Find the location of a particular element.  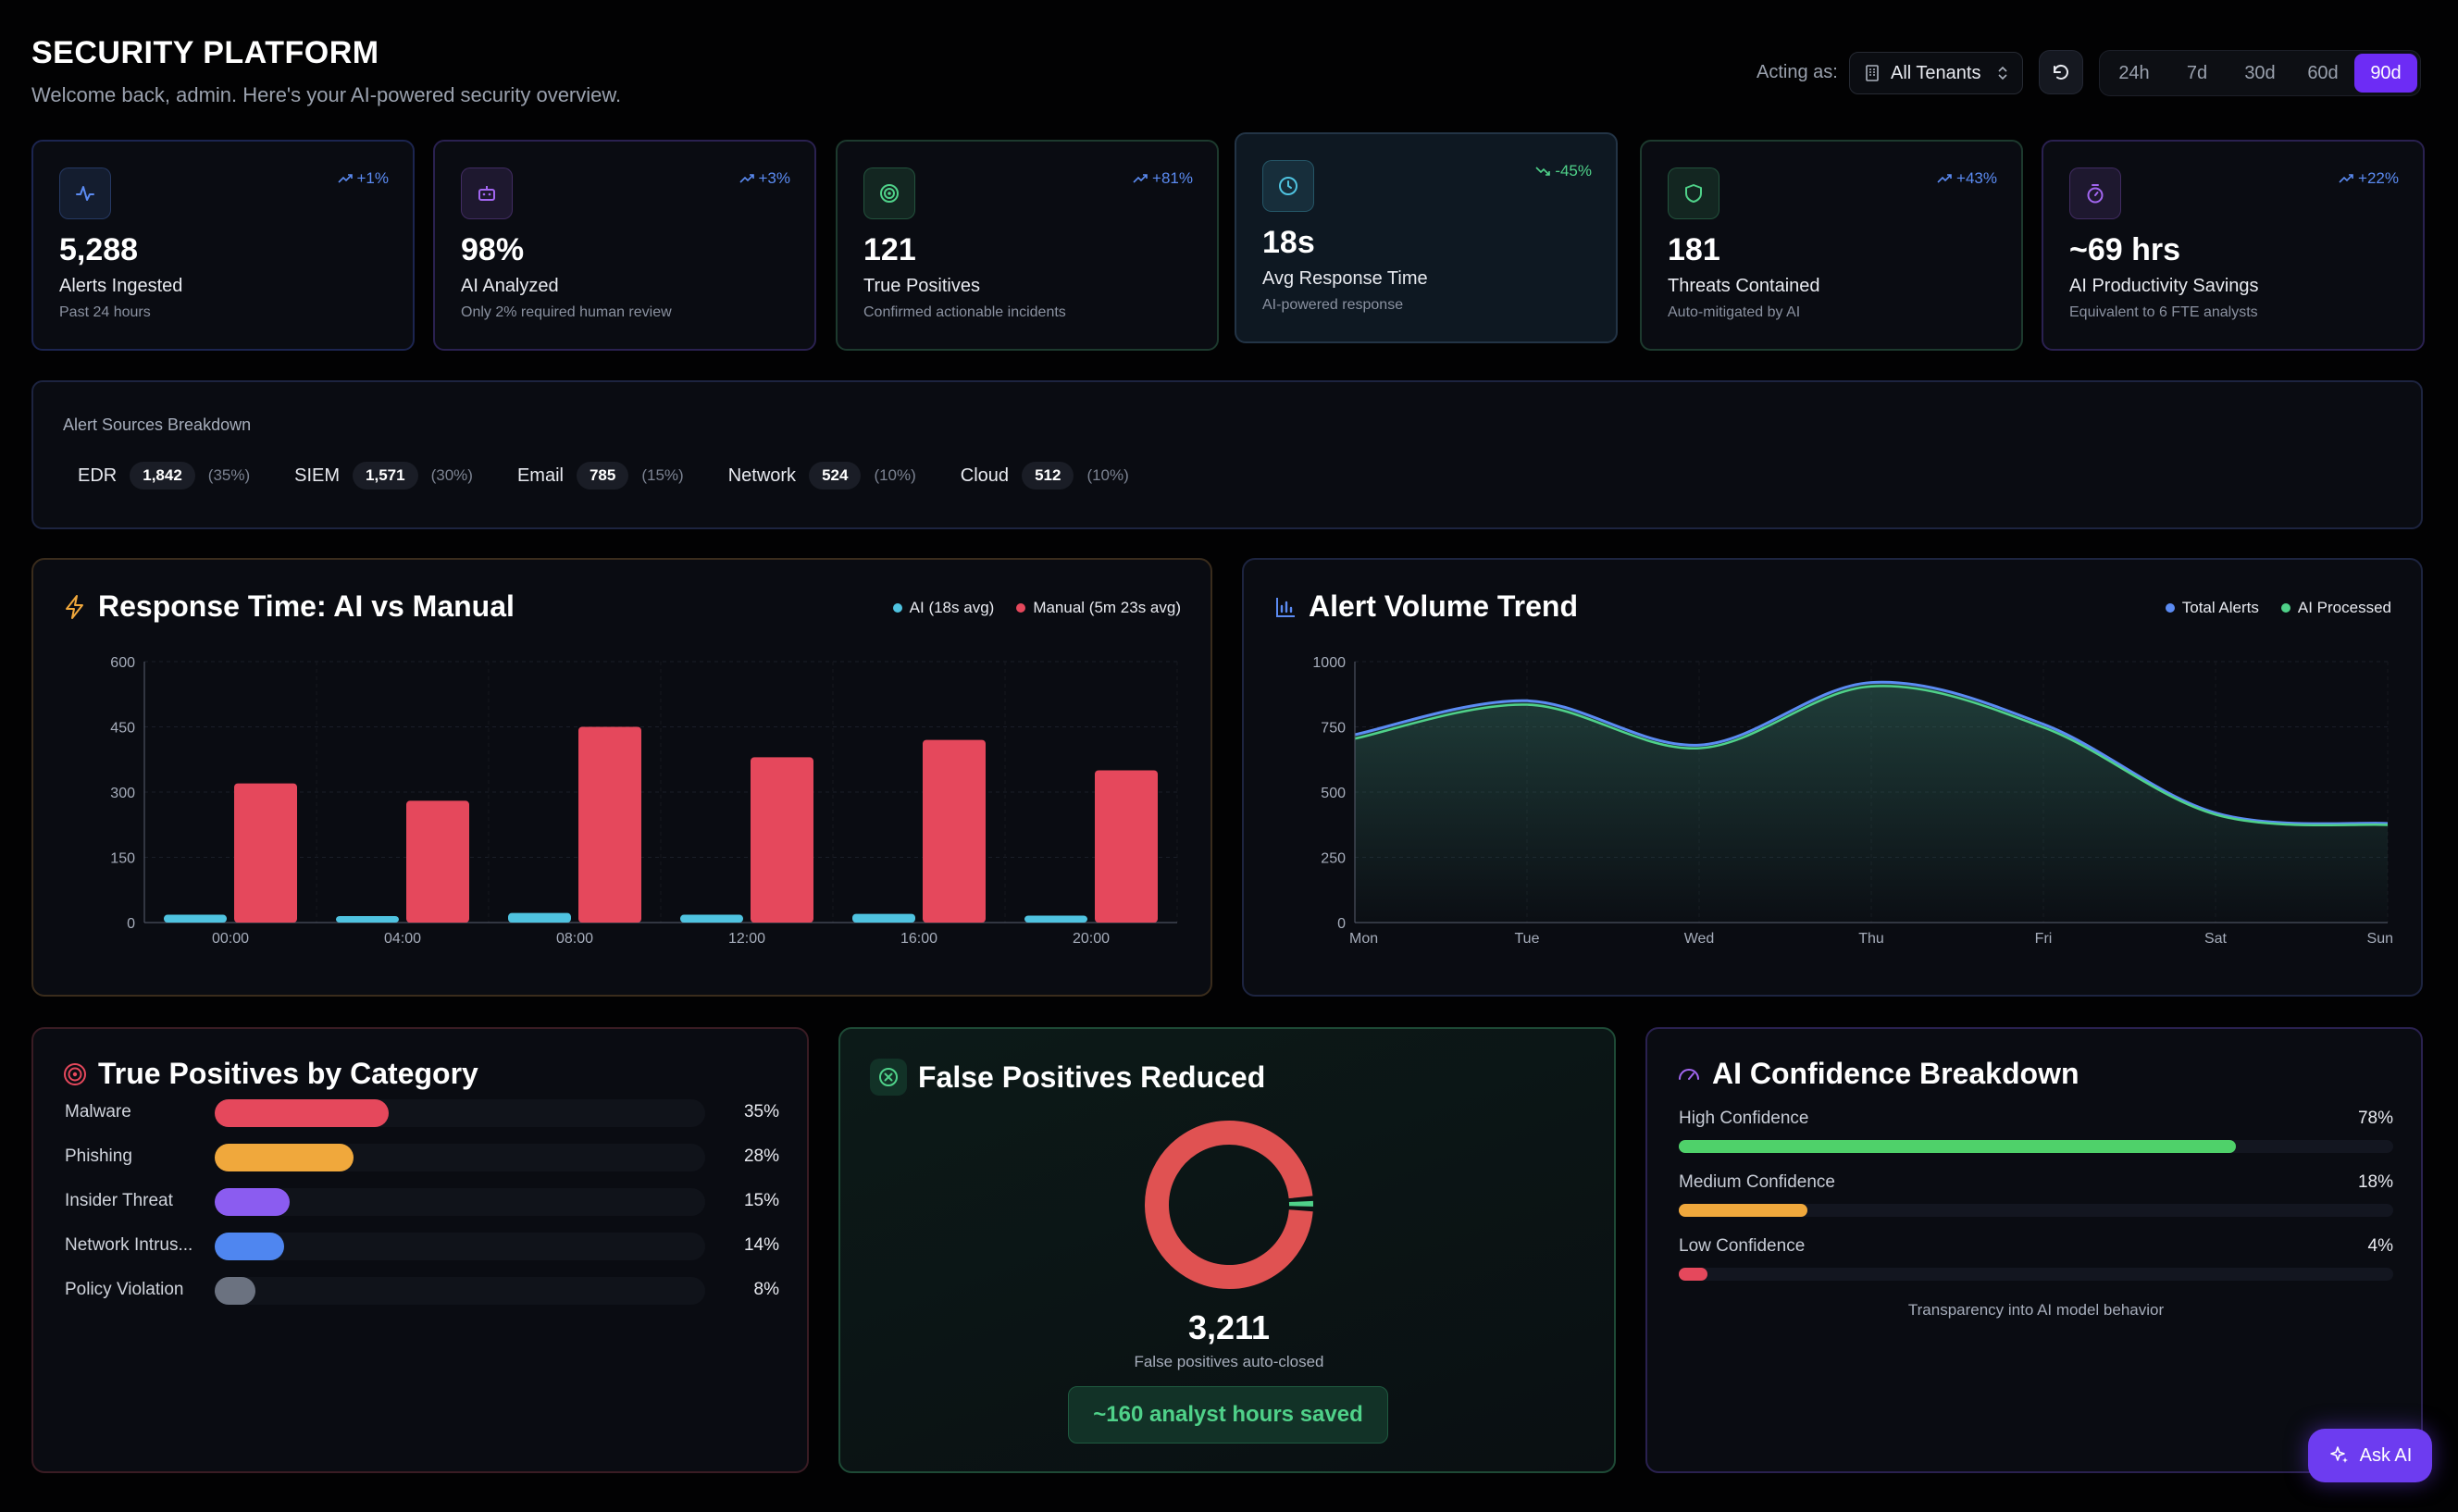

y-tick-label: 450 is located at coordinates (122, 729).